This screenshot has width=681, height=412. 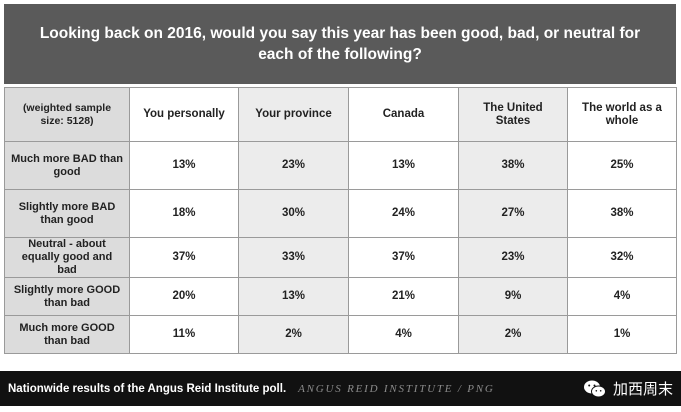 What do you see at coordinates (403, 213) in the screenshot?
I see `table-cell: 24%` at bounding box center [403, 213].